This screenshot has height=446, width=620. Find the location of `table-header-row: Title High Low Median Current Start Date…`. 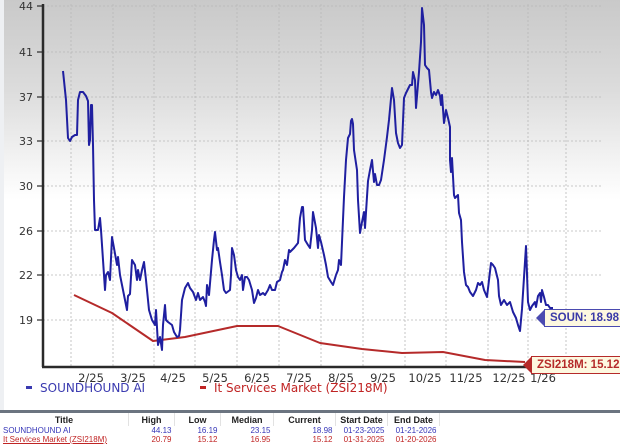

table-header-row: Title High Low Median Current Start Date… is located at coordinates (220, 419).